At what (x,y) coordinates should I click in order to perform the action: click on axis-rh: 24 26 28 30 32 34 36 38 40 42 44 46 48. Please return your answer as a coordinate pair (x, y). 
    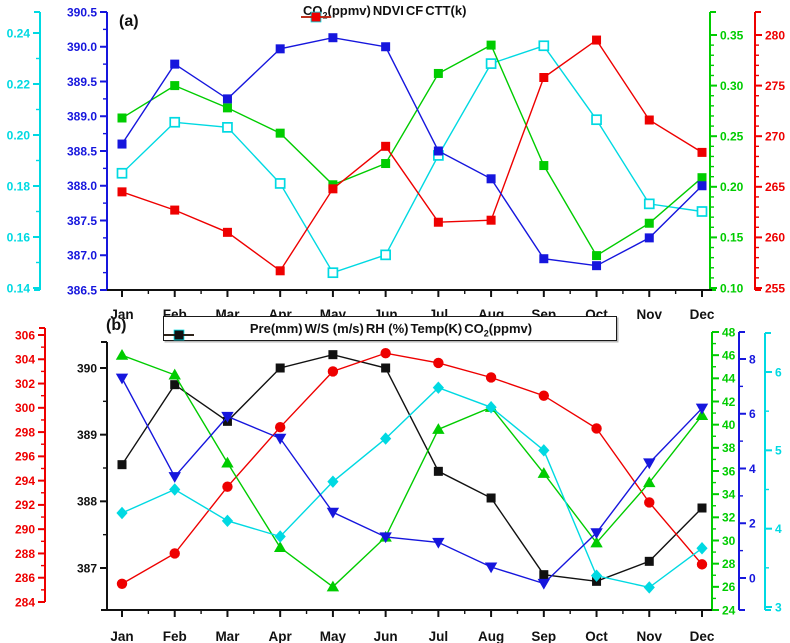
    Looking at the image, I should click on (723, 471).